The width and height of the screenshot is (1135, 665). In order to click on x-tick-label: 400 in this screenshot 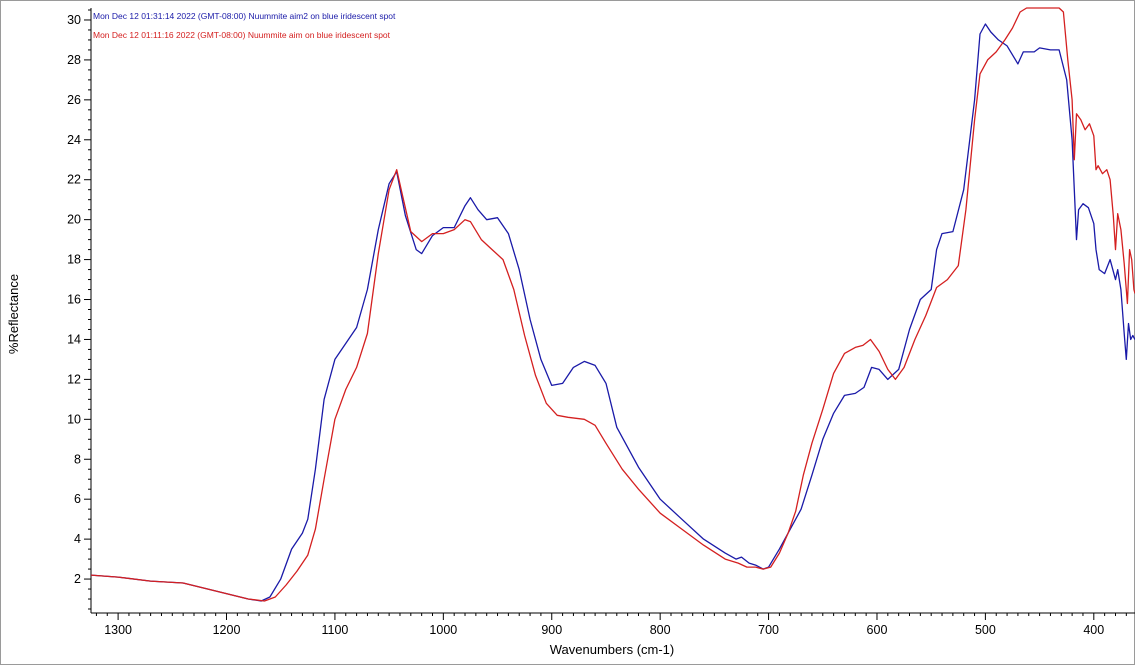, I will do `click(1093, 630)`.